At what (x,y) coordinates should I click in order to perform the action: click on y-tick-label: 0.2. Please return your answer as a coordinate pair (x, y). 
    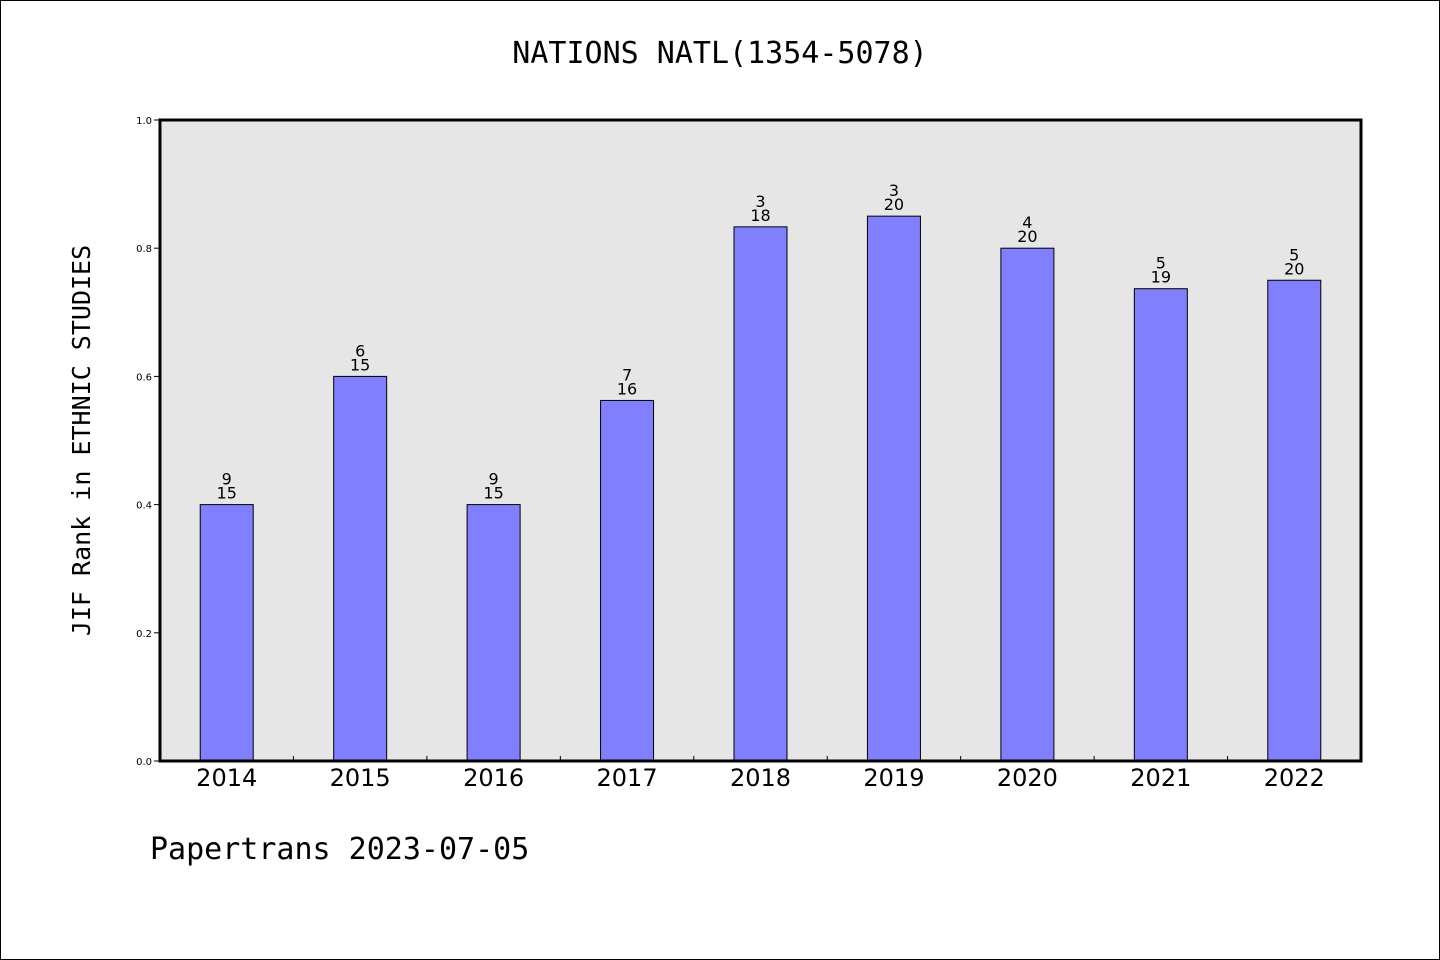
    Looking at the image, I should click on (144, 634).